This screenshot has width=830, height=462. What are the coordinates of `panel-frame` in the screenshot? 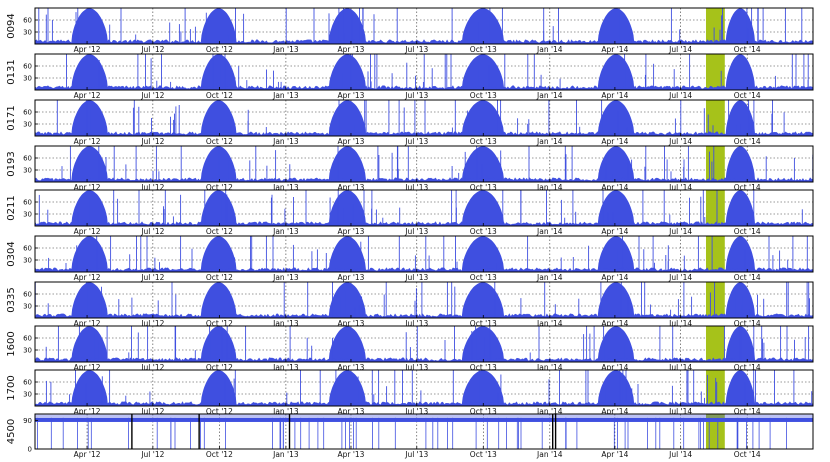 It's located at (424, 118).